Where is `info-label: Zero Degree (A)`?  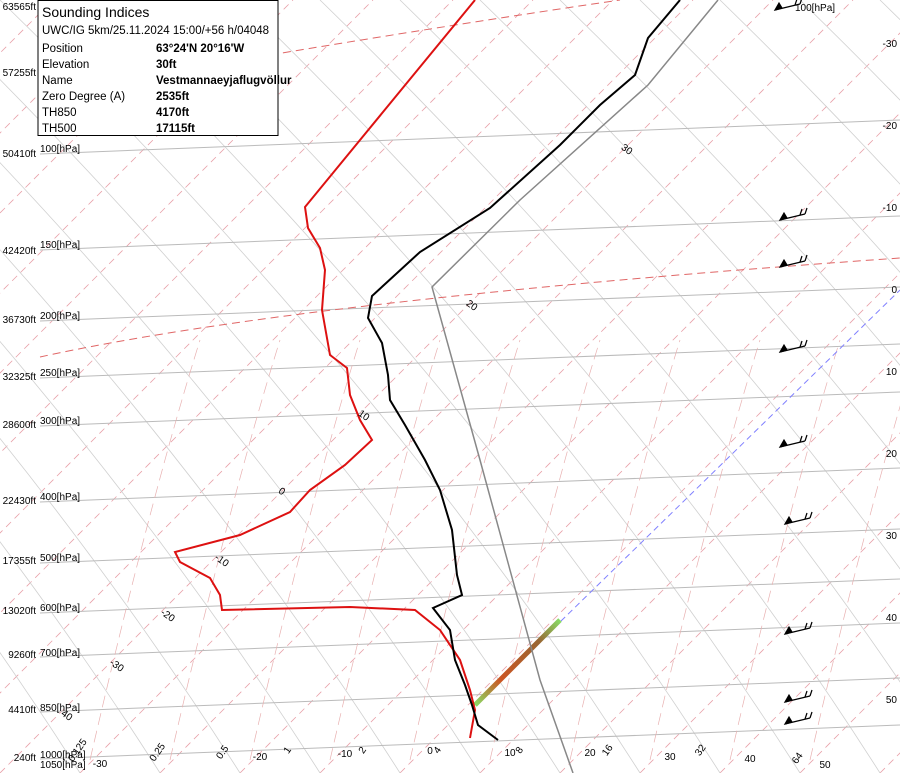 info-label: Zero Degree (A) is located at coordinates (83, 97).